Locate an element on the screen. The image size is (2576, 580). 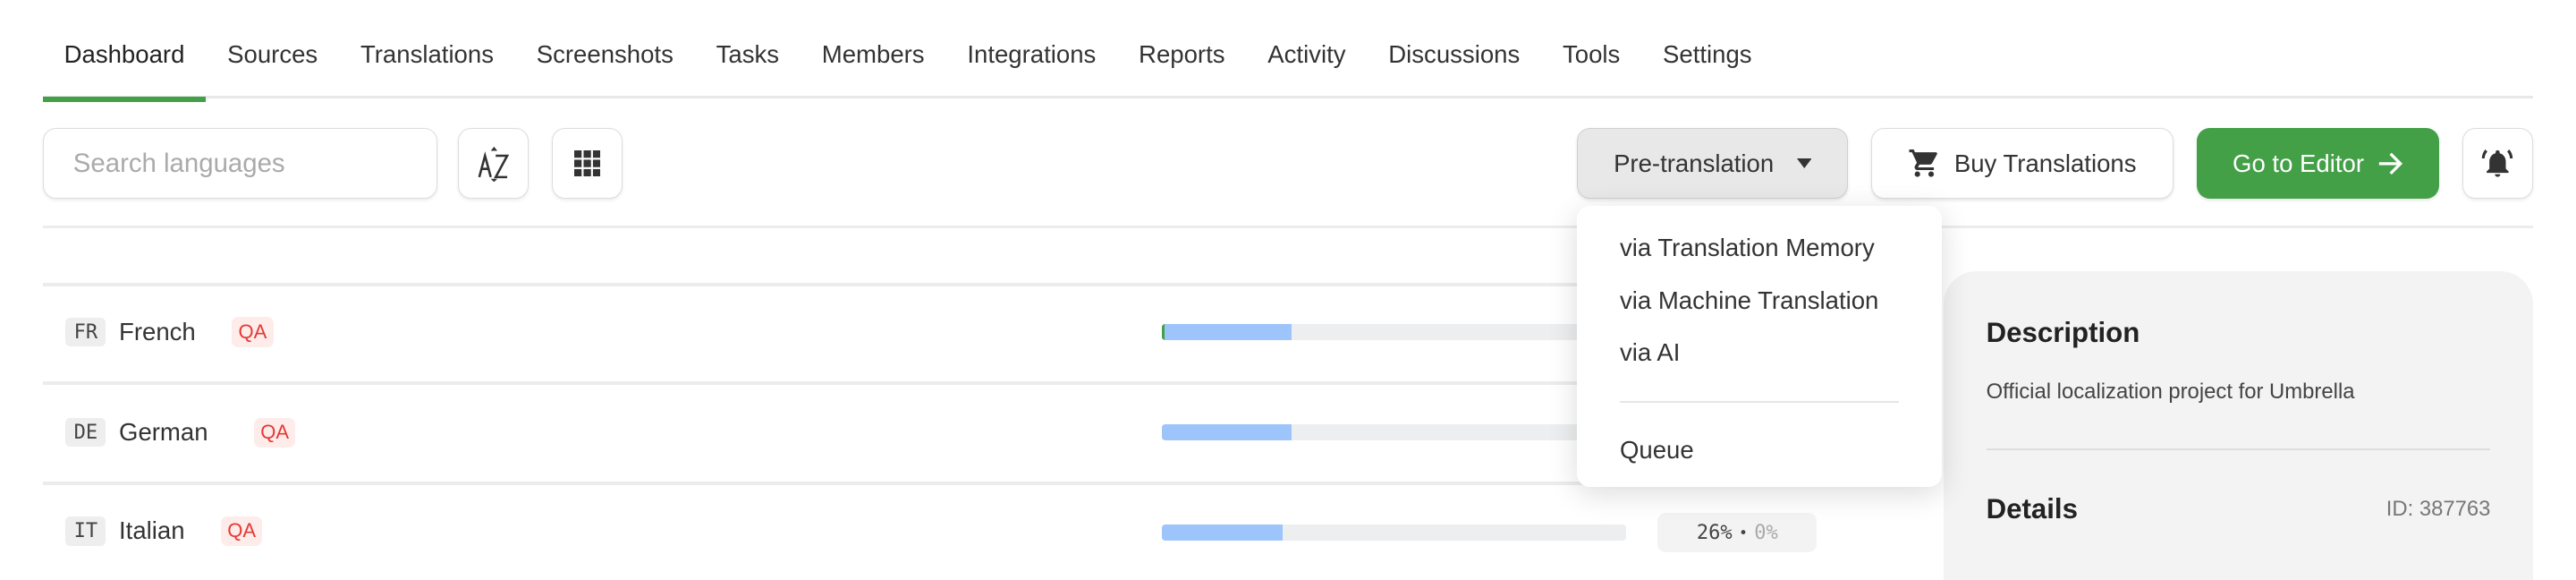
language-code: DE is located at coordinates (85, 433).